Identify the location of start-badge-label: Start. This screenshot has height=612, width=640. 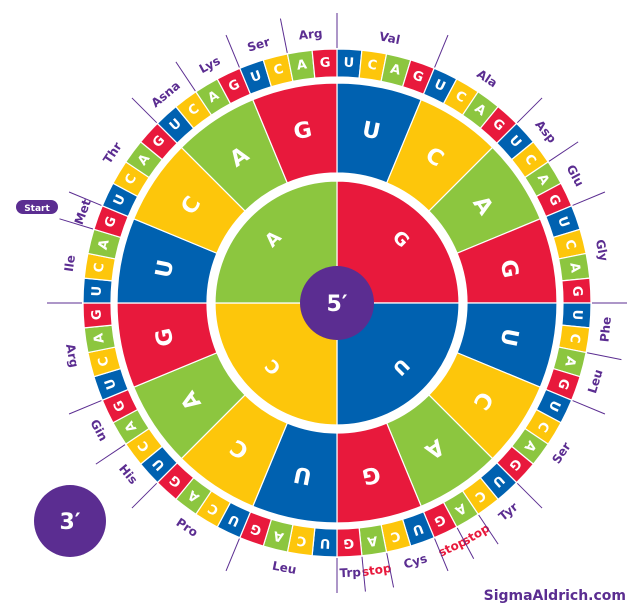
(37, 209).